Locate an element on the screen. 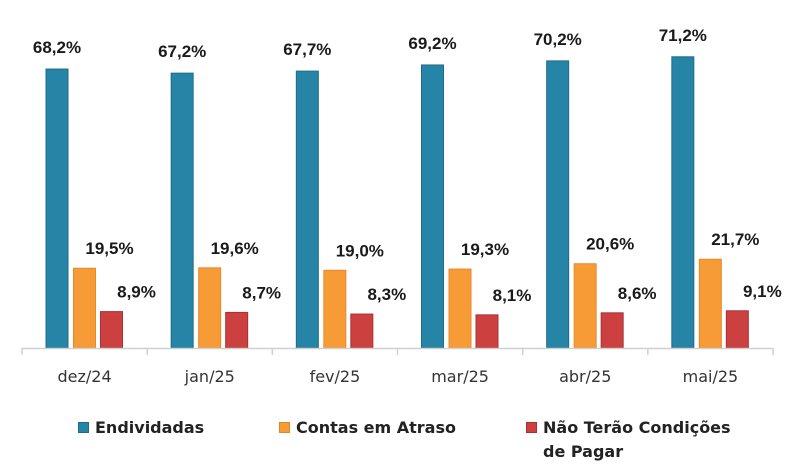  data-label: 20,6% is located at coordinates (610, 244).